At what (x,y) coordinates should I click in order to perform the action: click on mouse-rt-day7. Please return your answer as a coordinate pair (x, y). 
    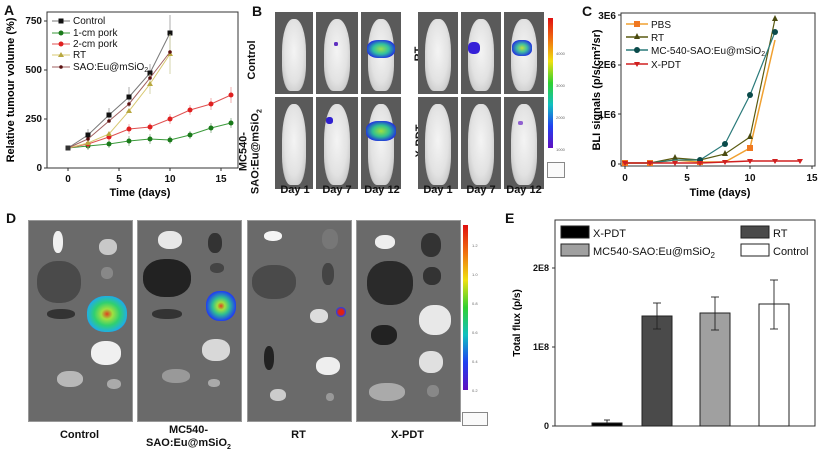
    Looking at the image, I should click on (481, 53).